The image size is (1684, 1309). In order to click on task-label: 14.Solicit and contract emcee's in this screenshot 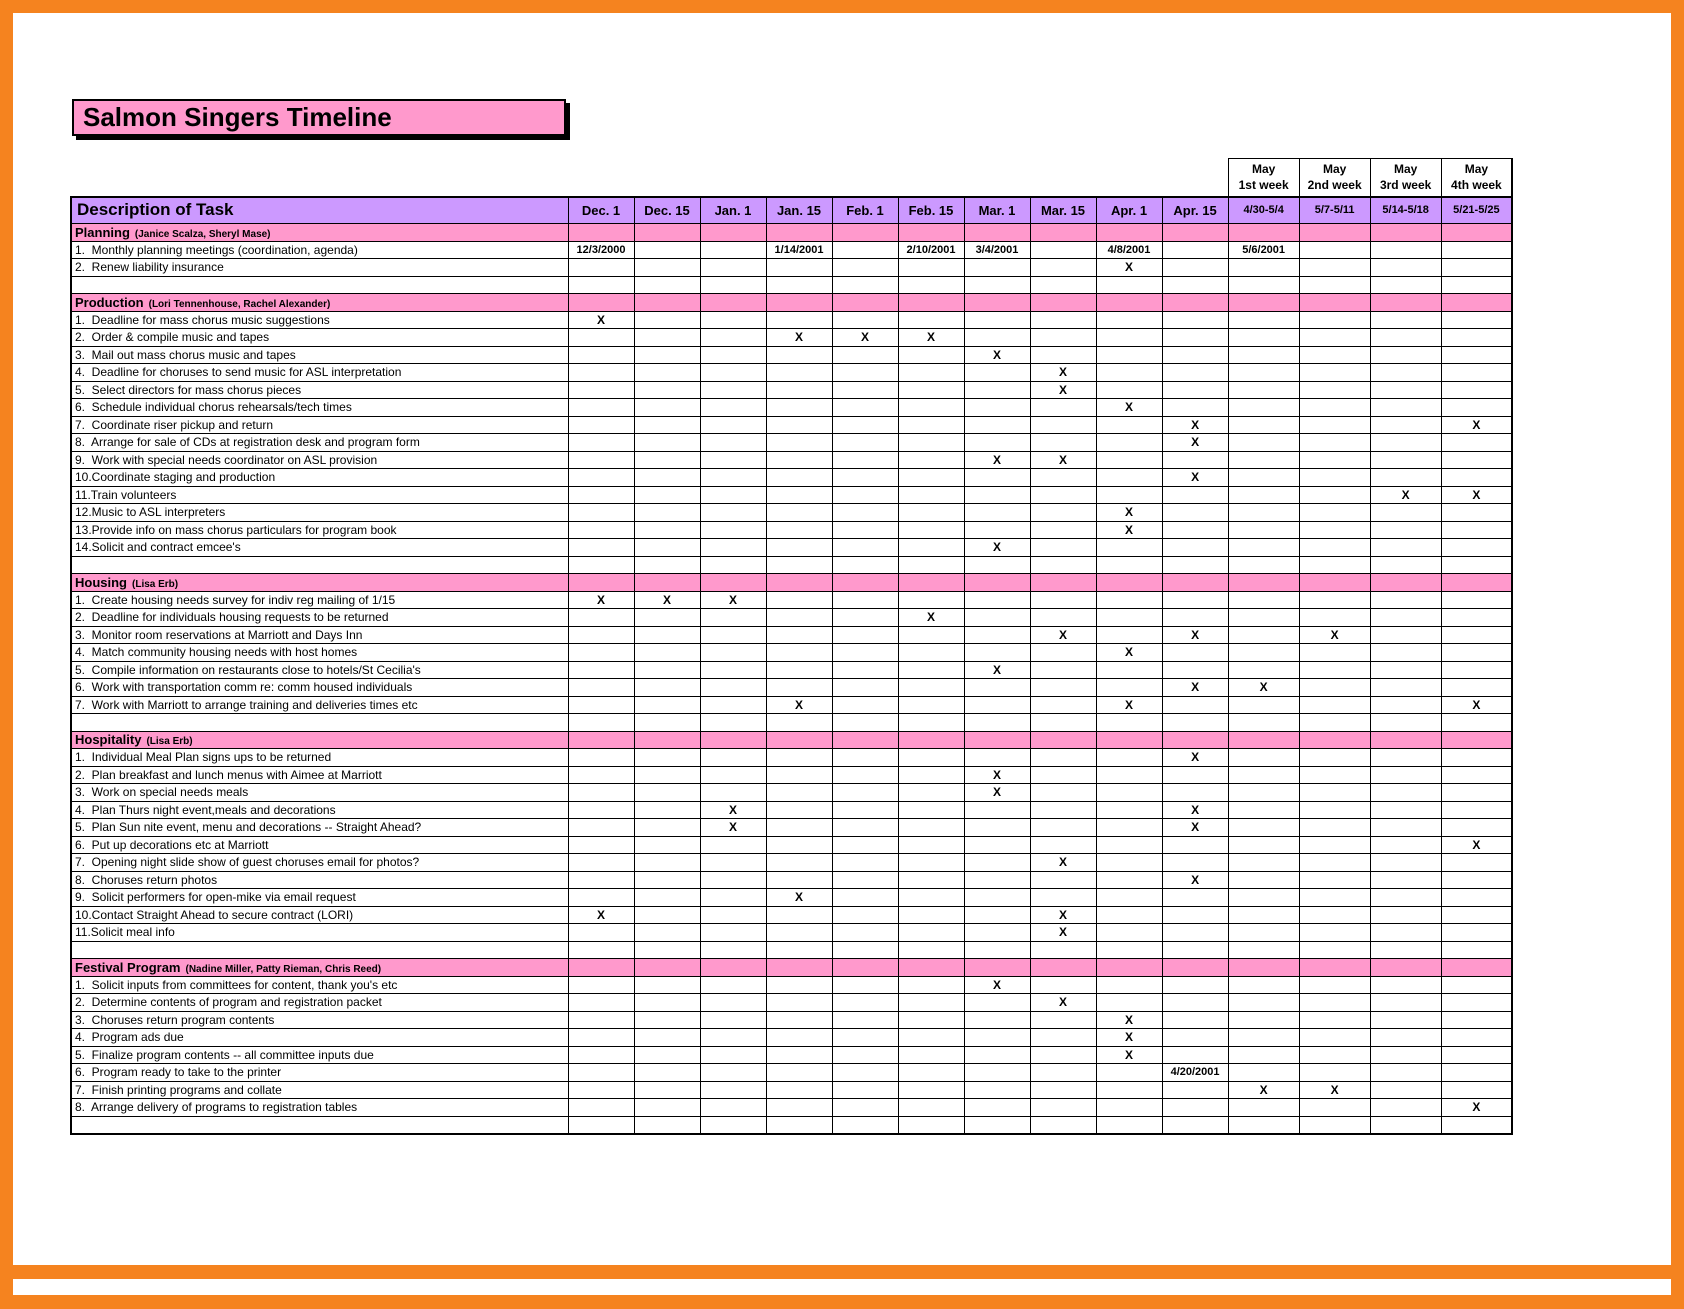, I will do `click(319, 547)`.